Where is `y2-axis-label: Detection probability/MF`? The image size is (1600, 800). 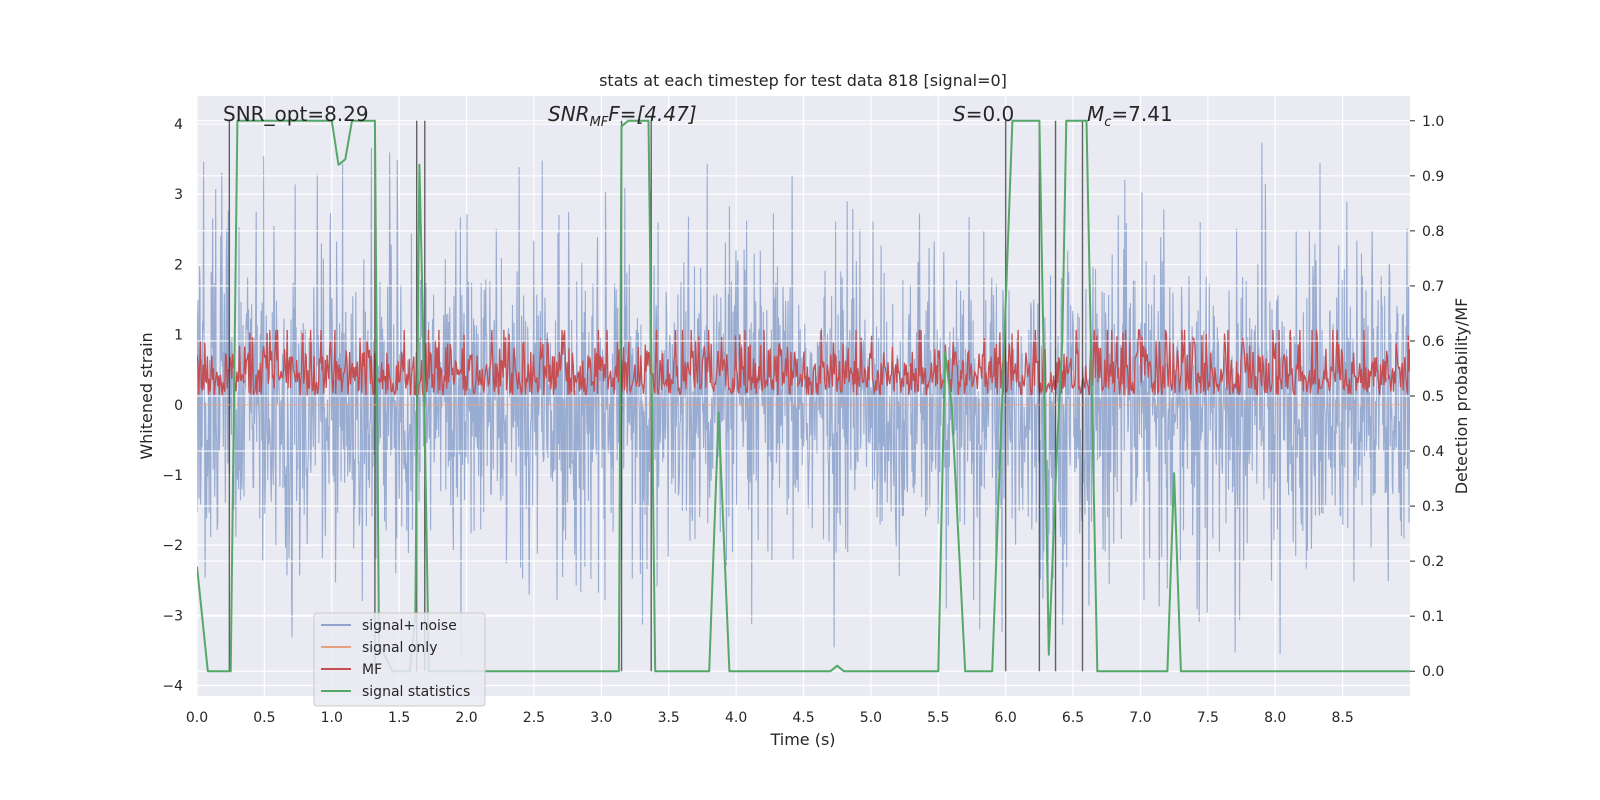
y2-axis-label: Detection probability/MF is located at coordinates (1461, 396).